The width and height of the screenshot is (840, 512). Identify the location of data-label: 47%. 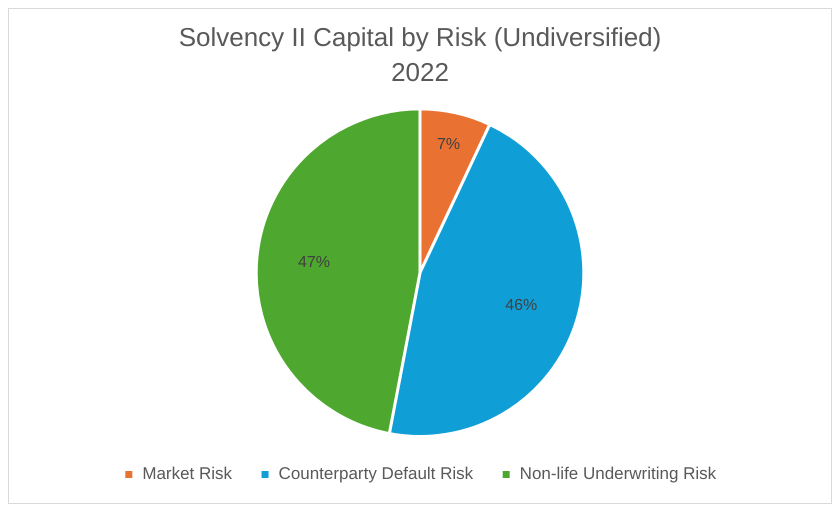
(314, 263).